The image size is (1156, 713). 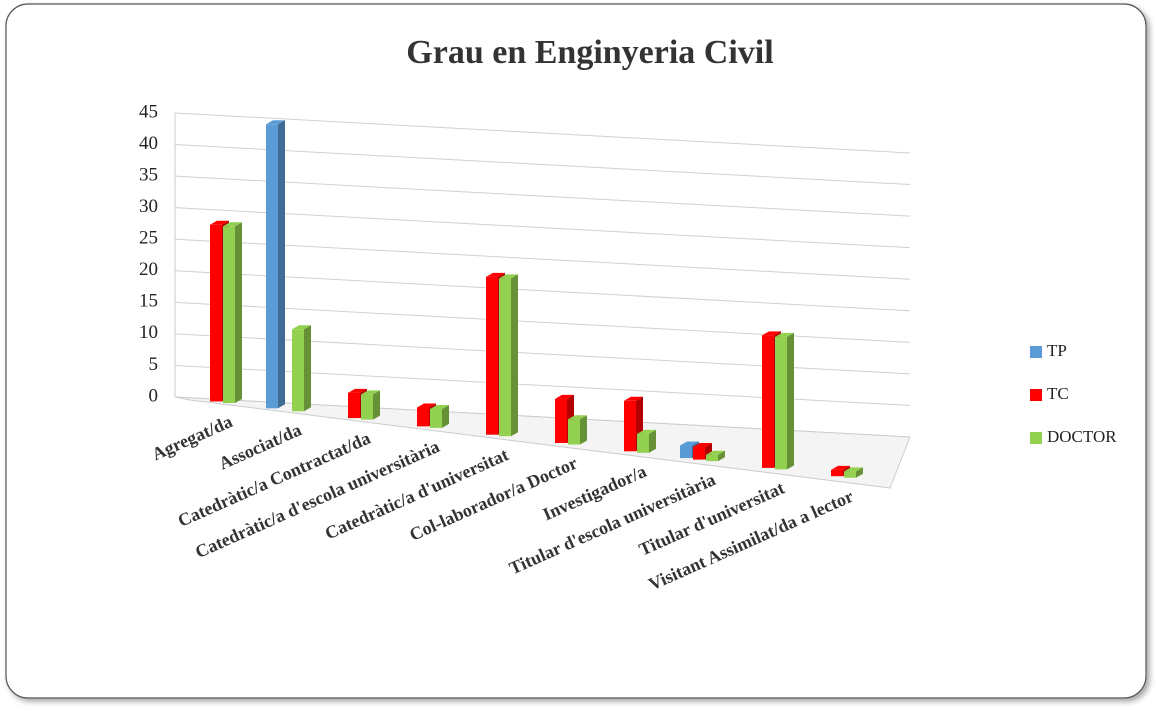 I want to click on chart-title: Grau en Enginyeria Civil, so click(x=589, y=52).